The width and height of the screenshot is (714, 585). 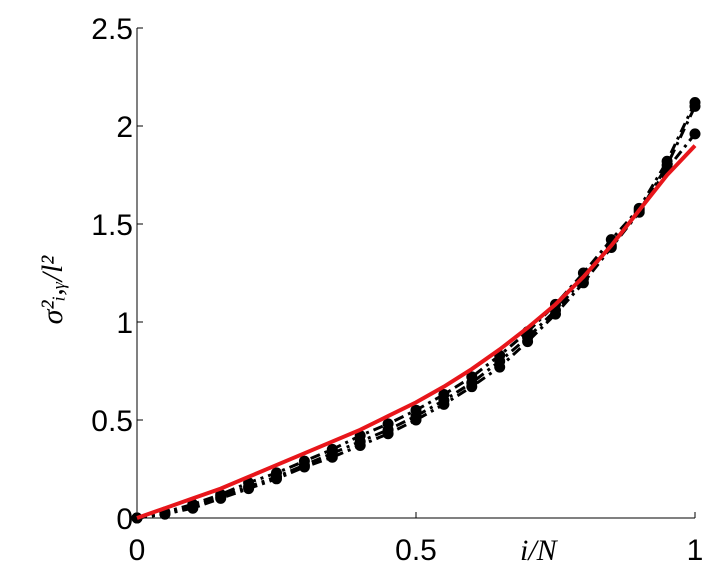 What do you see at coordinates (124, 323) in the screenshot?
I see `y-tick-label: 1` at bounding box center [124, 323].